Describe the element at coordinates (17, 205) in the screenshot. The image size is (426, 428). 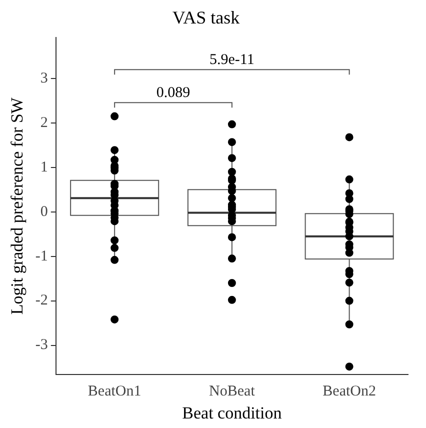
I see `y-axis-title: Logit graded preference for SW` at that location.